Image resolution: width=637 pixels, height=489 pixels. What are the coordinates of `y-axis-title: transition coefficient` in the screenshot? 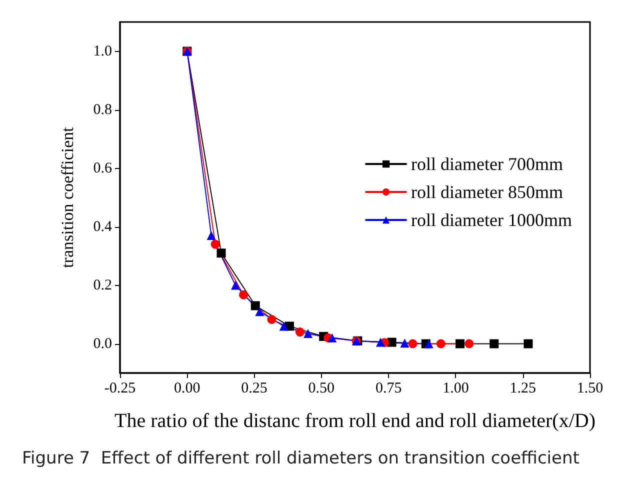 It's located at (67, 197).